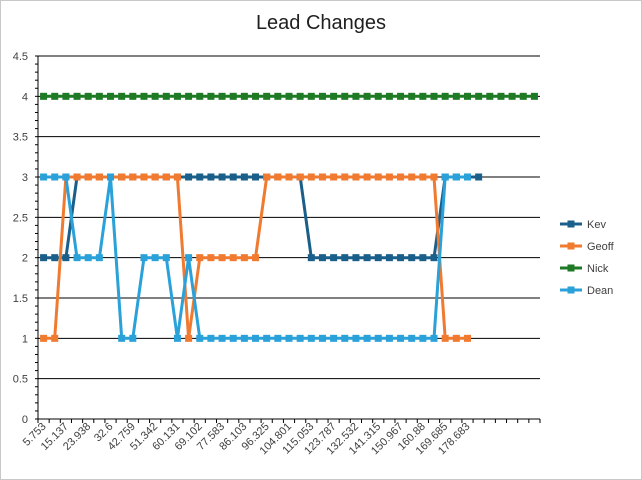 The image size is (642, 480). What do you see at coordinates (571, 224) in the screenshot?
I see `legend-marker-kev` at bounding box center [571, 224].